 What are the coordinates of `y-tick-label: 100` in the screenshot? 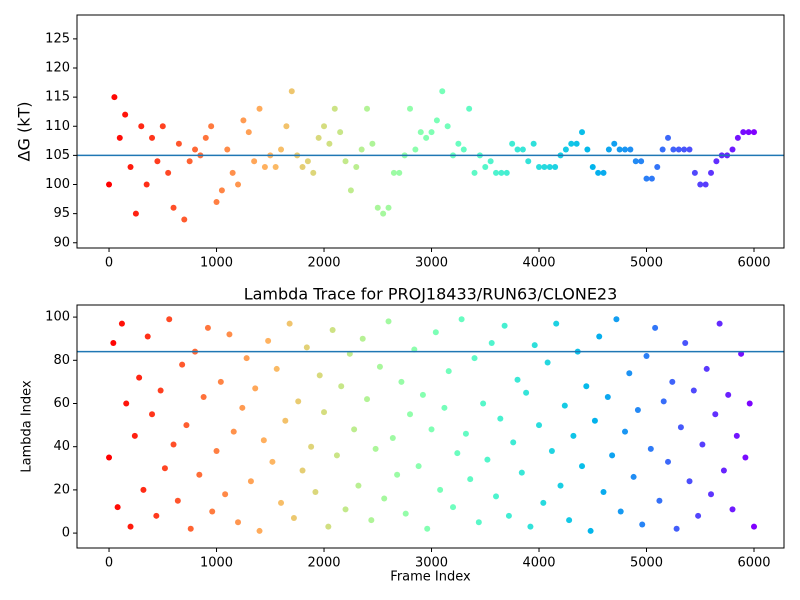 It's located at (57, 317).